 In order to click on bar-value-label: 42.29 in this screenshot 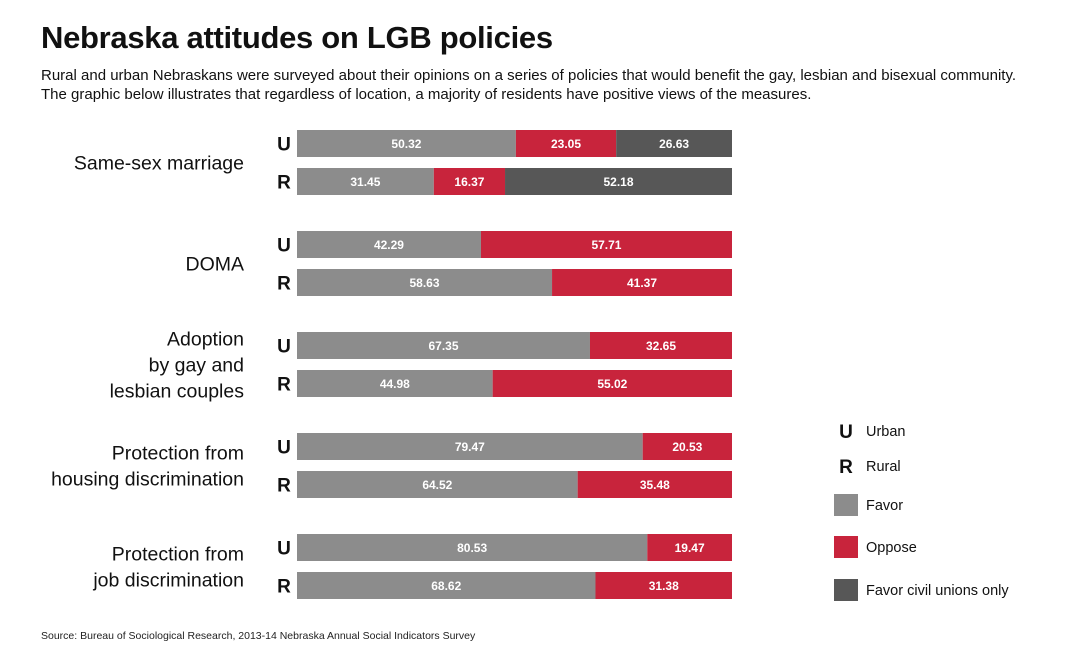, I will do `click(389, 245)`.